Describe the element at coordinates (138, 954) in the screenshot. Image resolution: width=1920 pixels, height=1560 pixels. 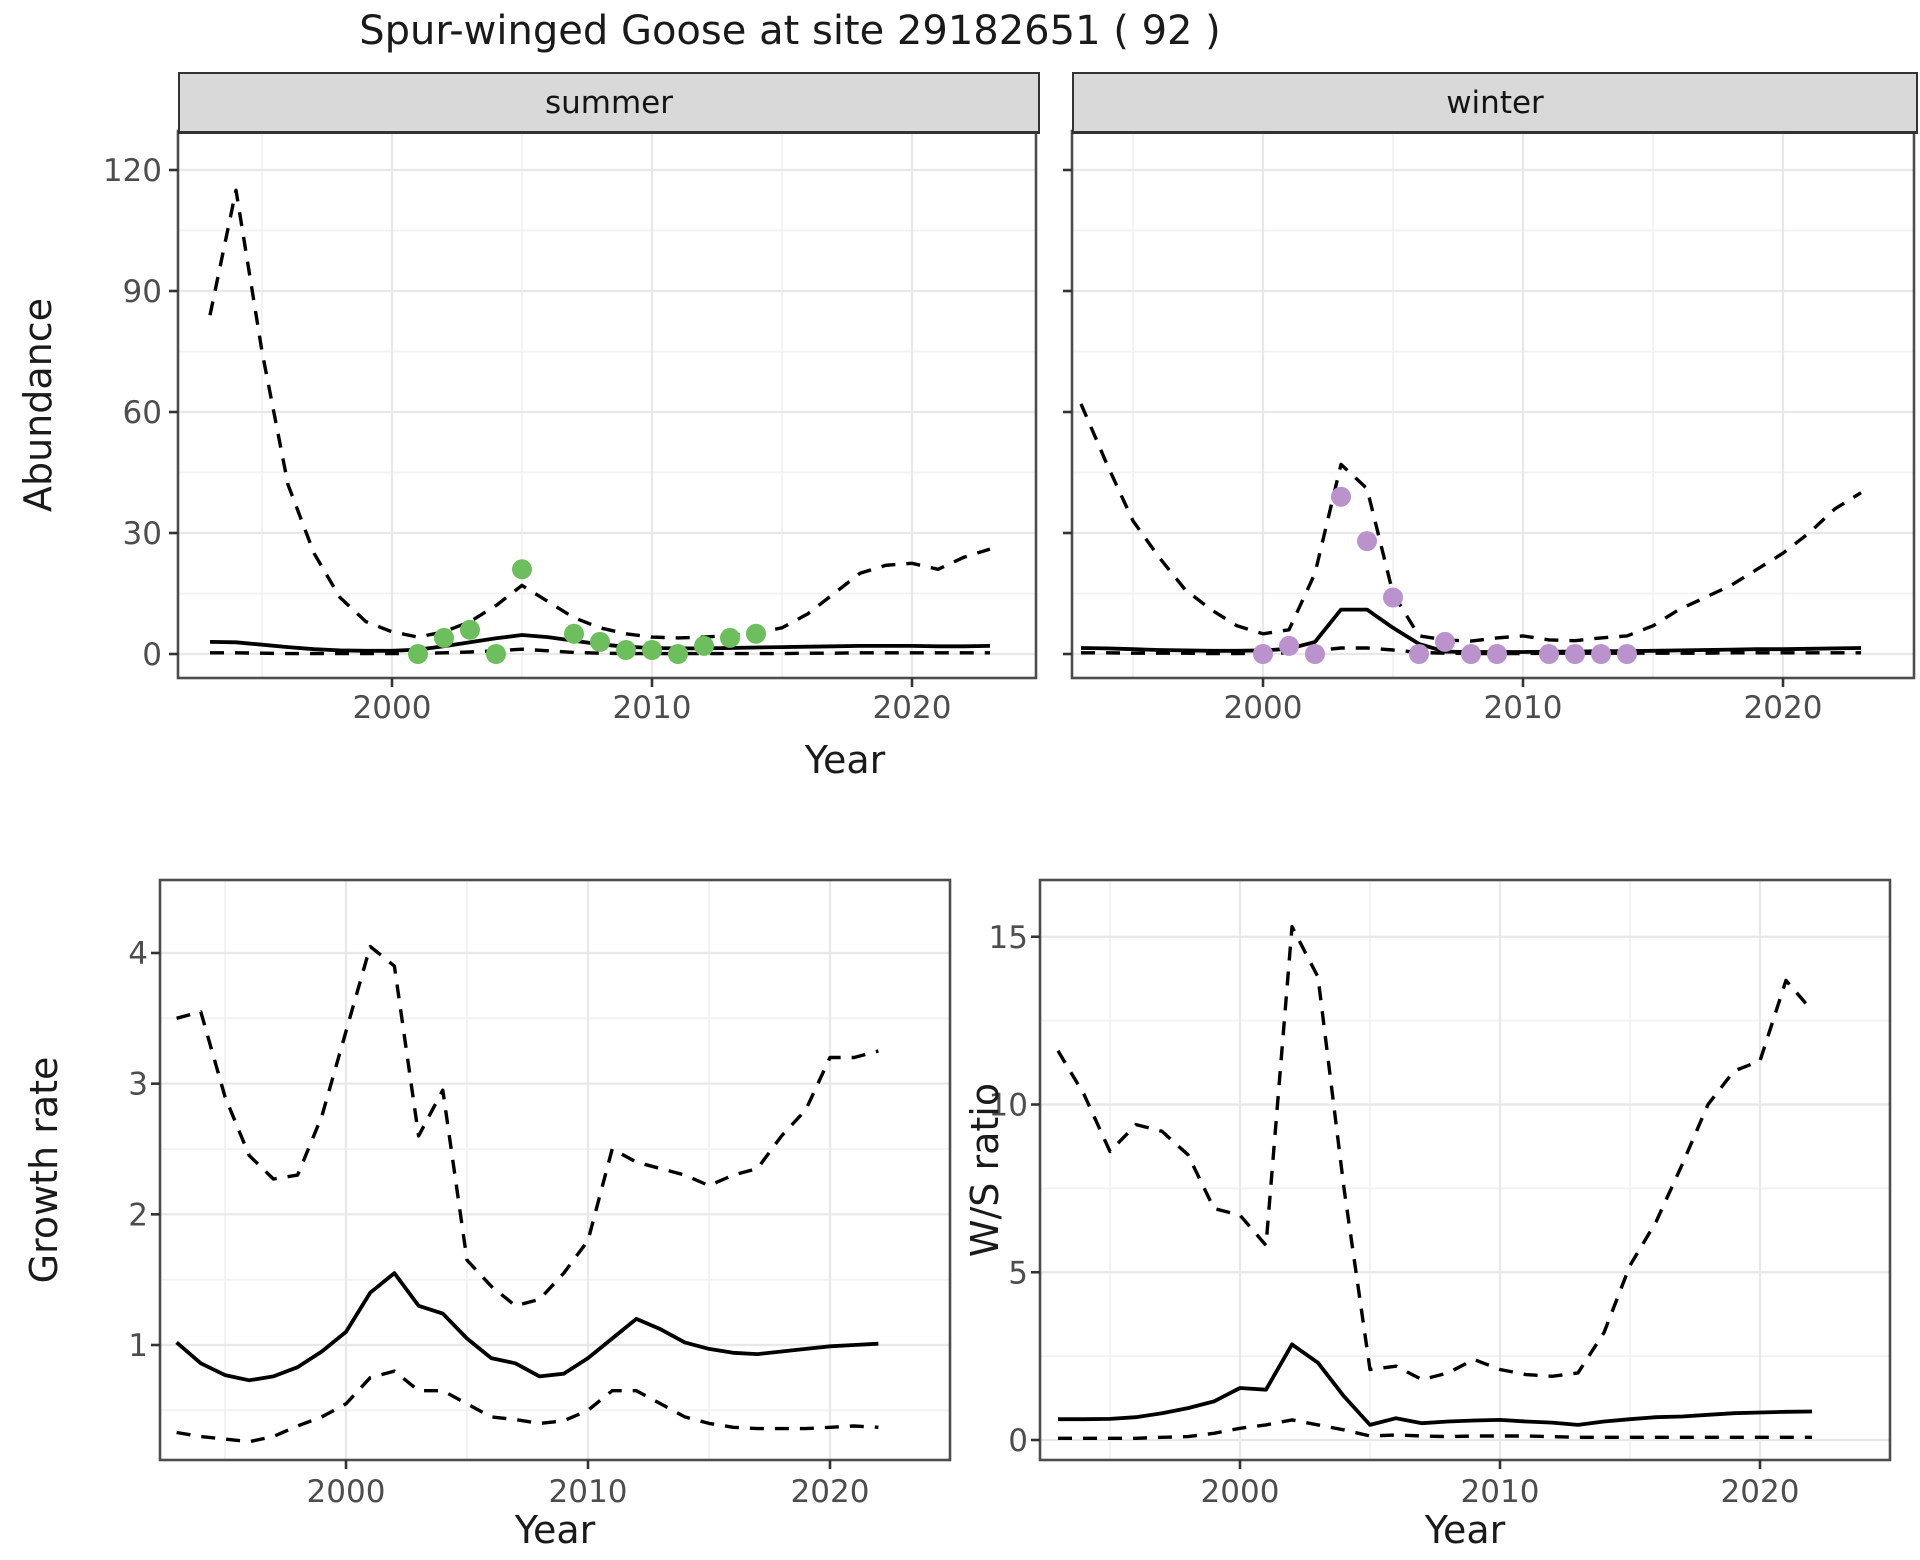
I see `y-tick-label: 4` at that location.